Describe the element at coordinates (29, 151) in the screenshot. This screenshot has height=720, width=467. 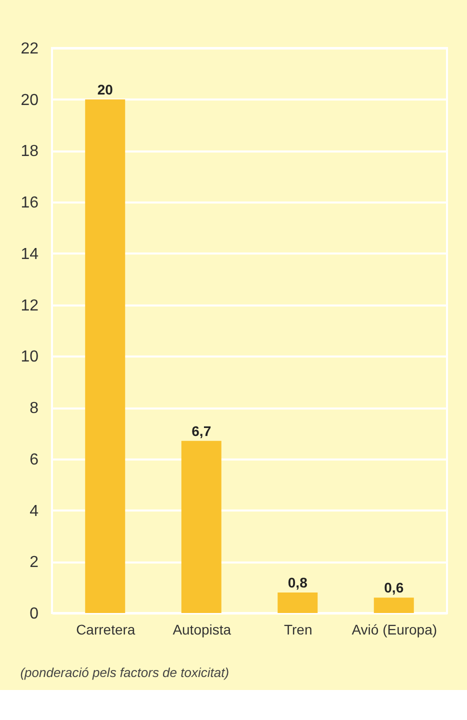
I see `y-tick-label: 18` at that location.